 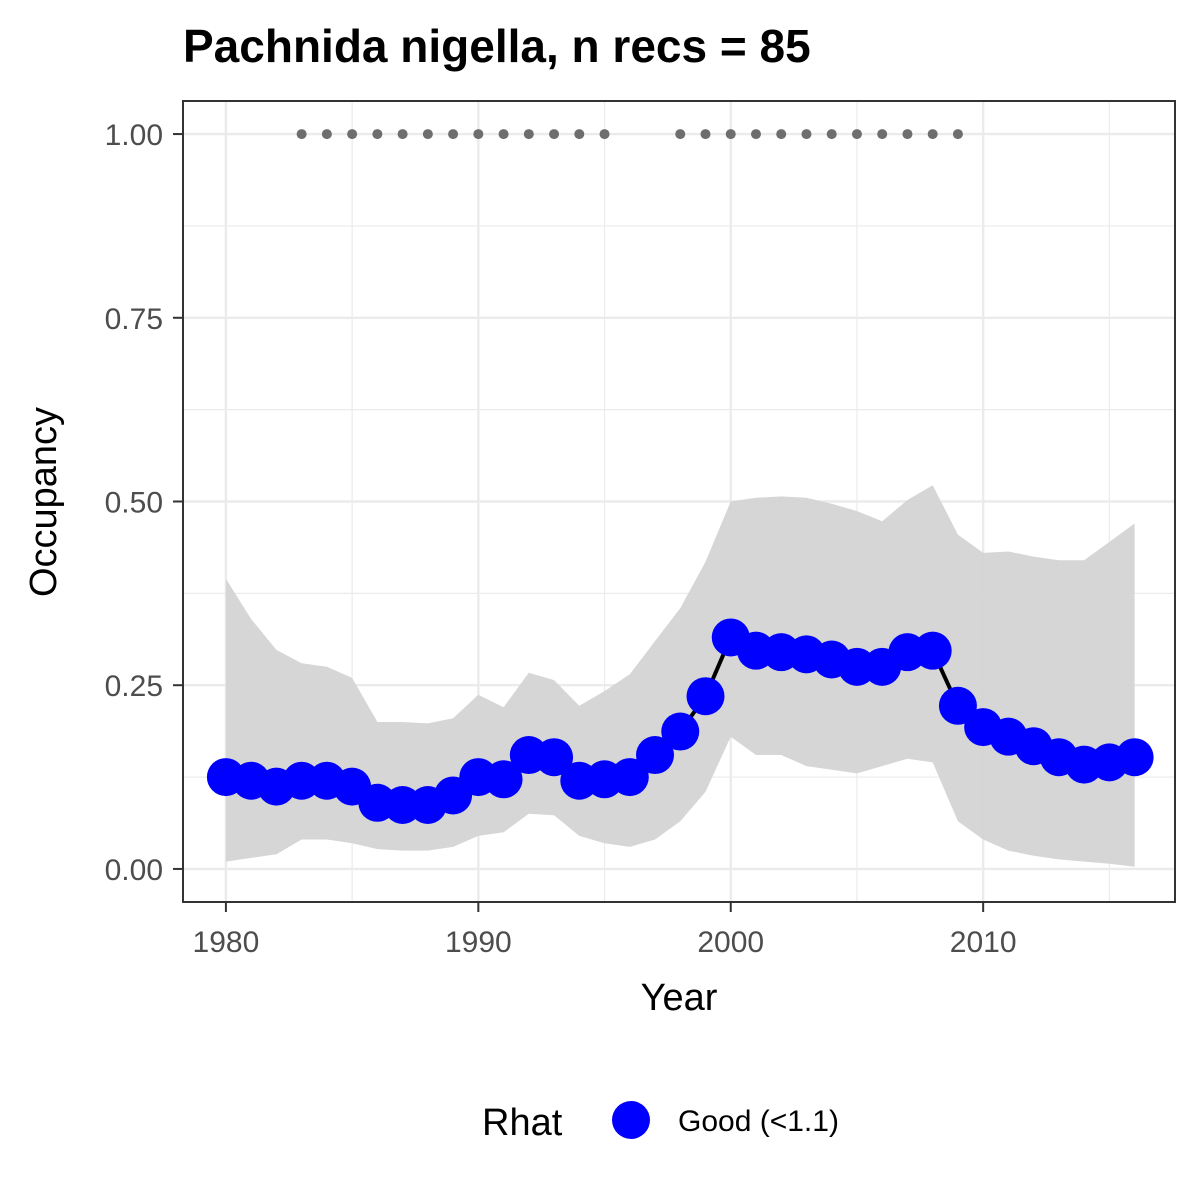 I want to click on occupancy-points, so click(x=680, y=721).